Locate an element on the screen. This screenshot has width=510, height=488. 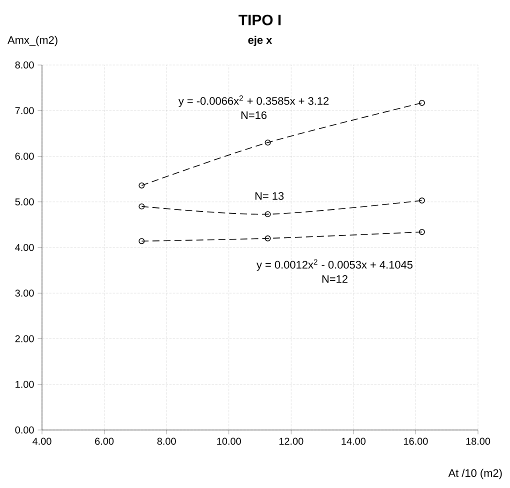
chart-title: TIPO I is located at coordinates (259, 20).